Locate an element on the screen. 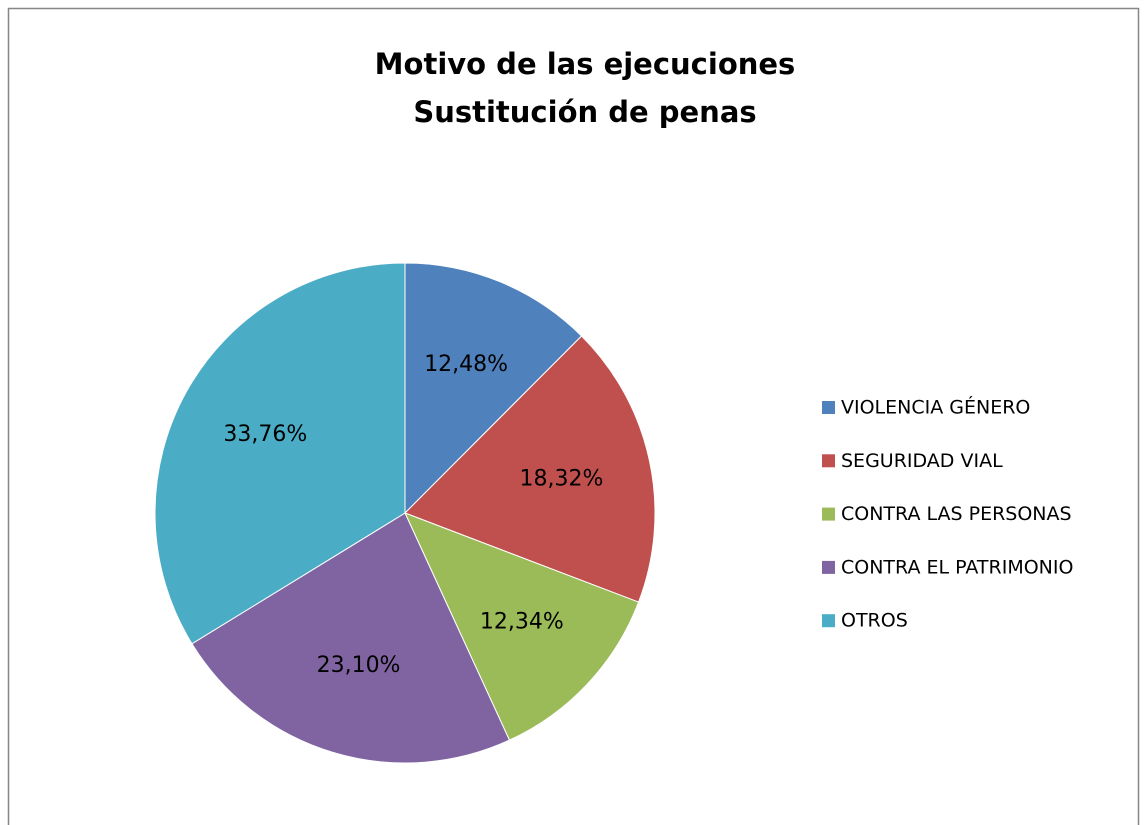  legend-label: VIOLENCIA GÉNERO is located at coordinates (935, 407).